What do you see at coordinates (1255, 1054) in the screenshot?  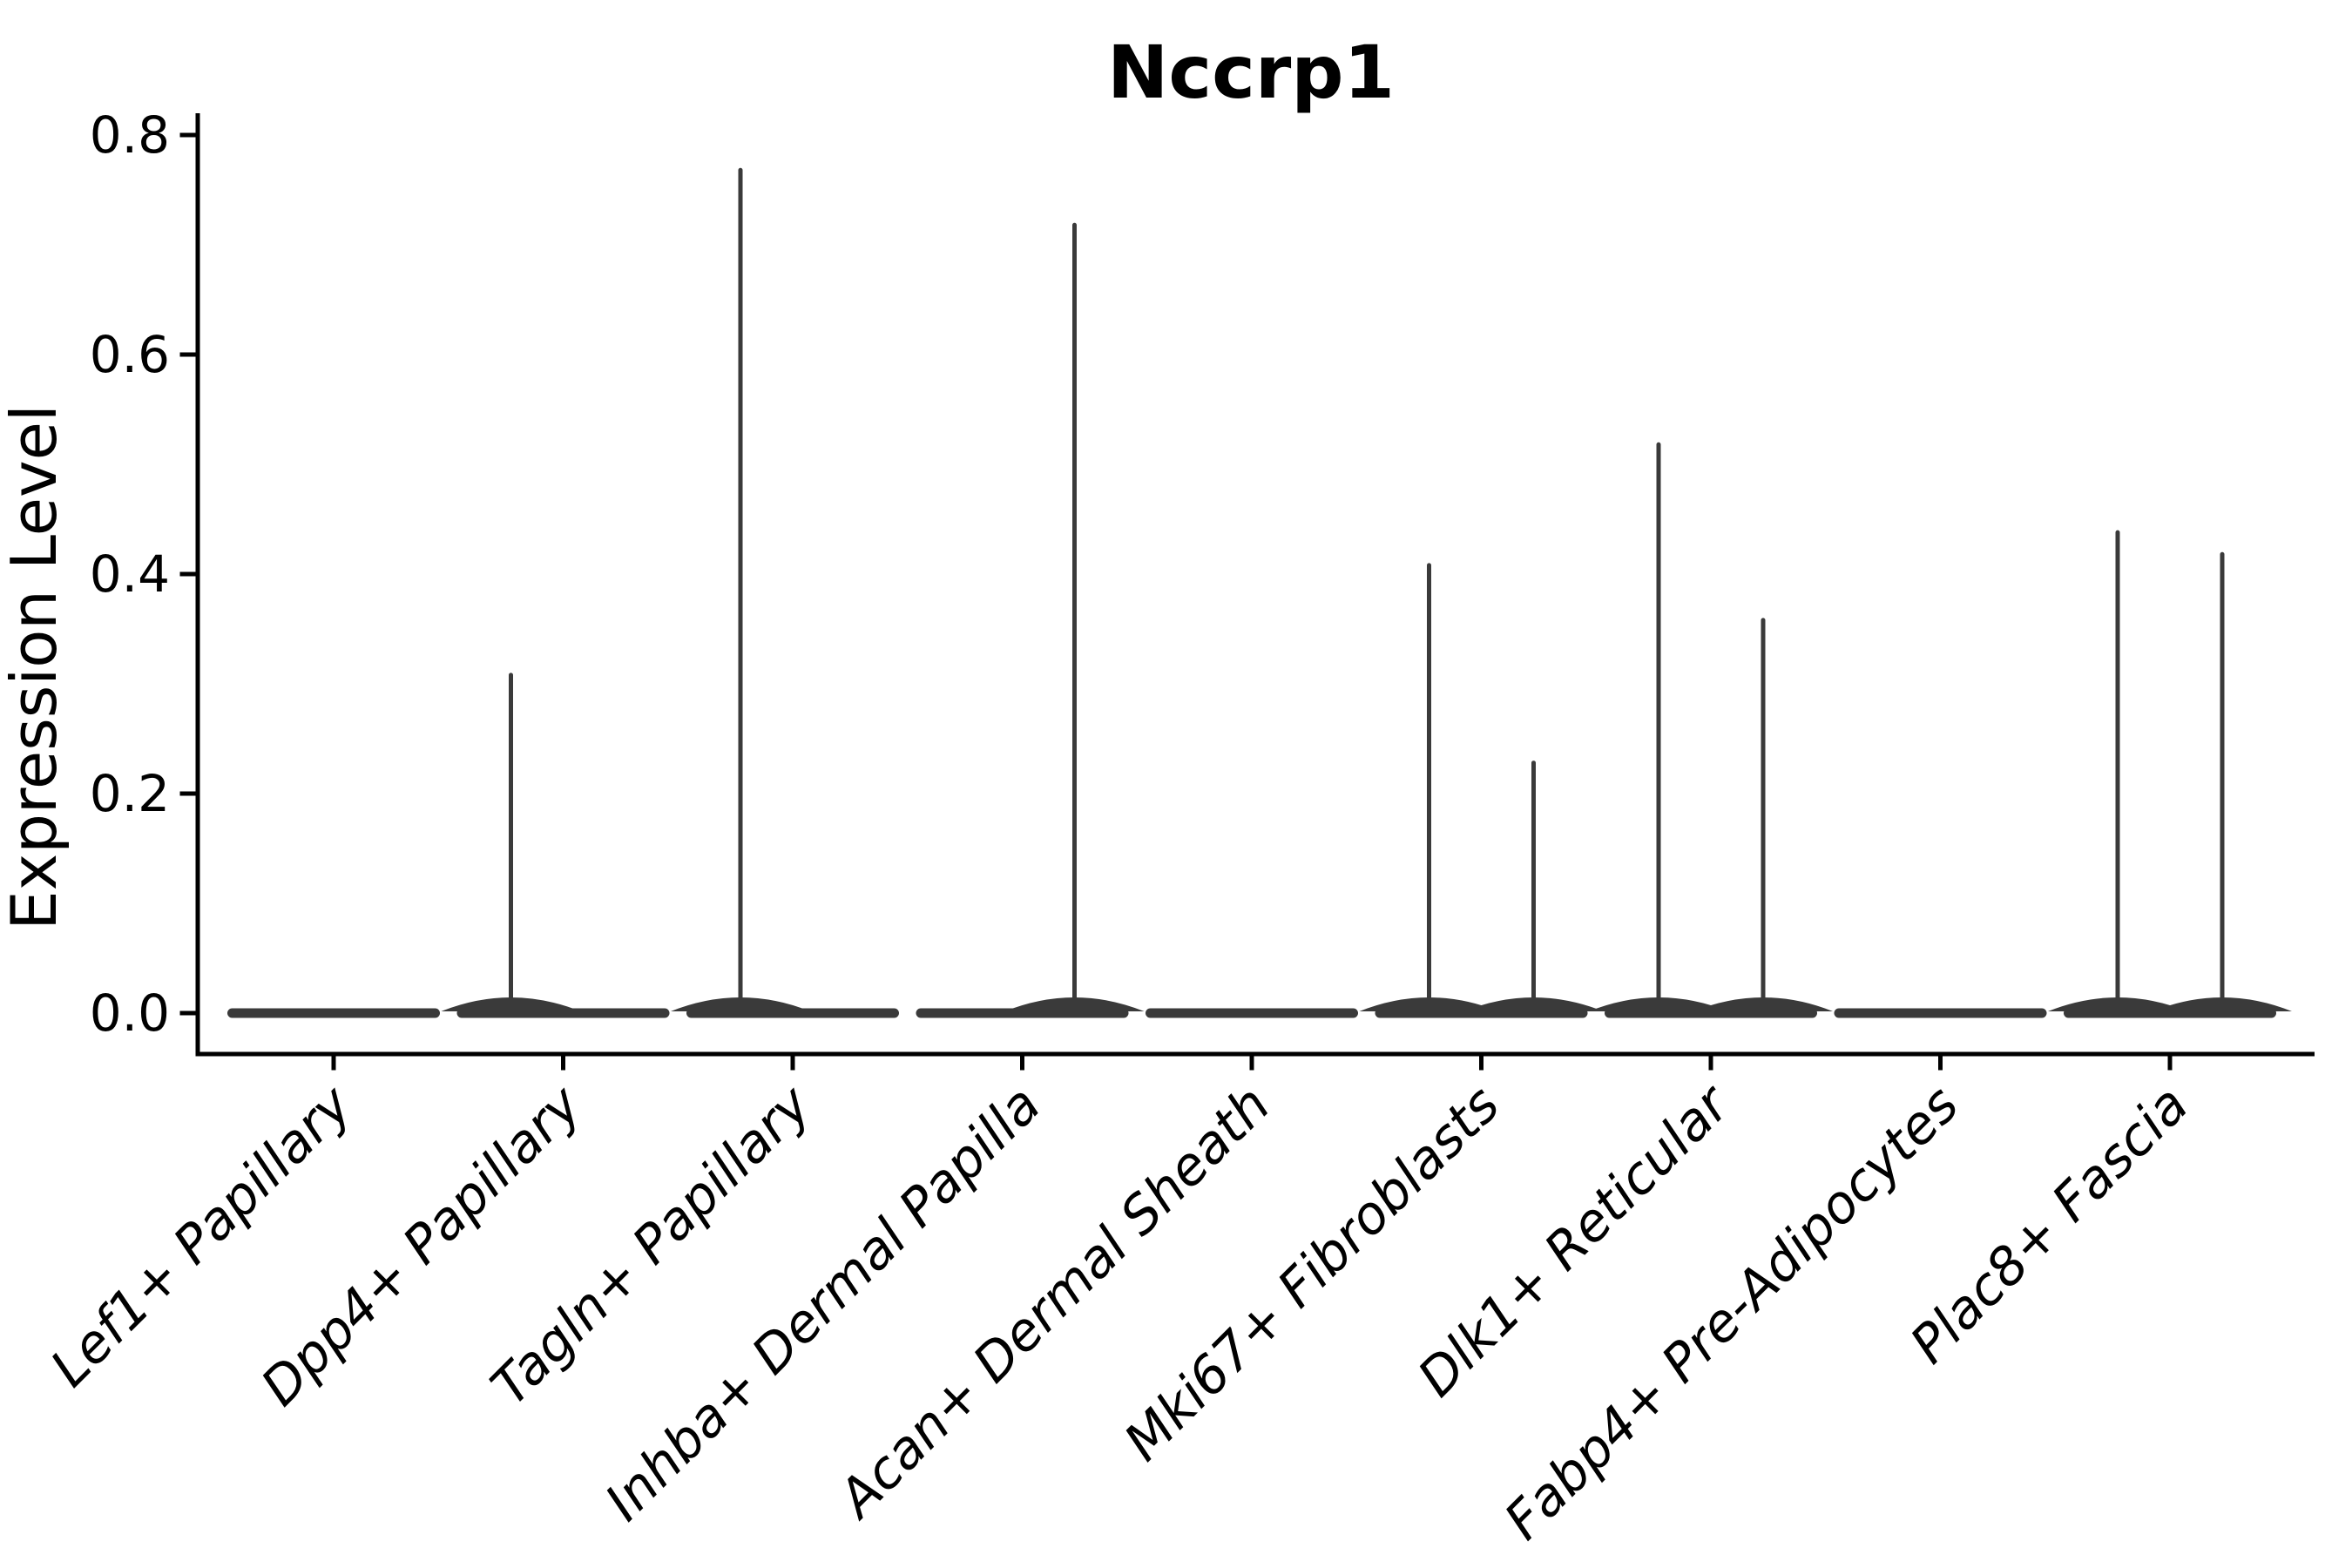 I see `x-axis-spine` at bounding box center [1255, 1054].